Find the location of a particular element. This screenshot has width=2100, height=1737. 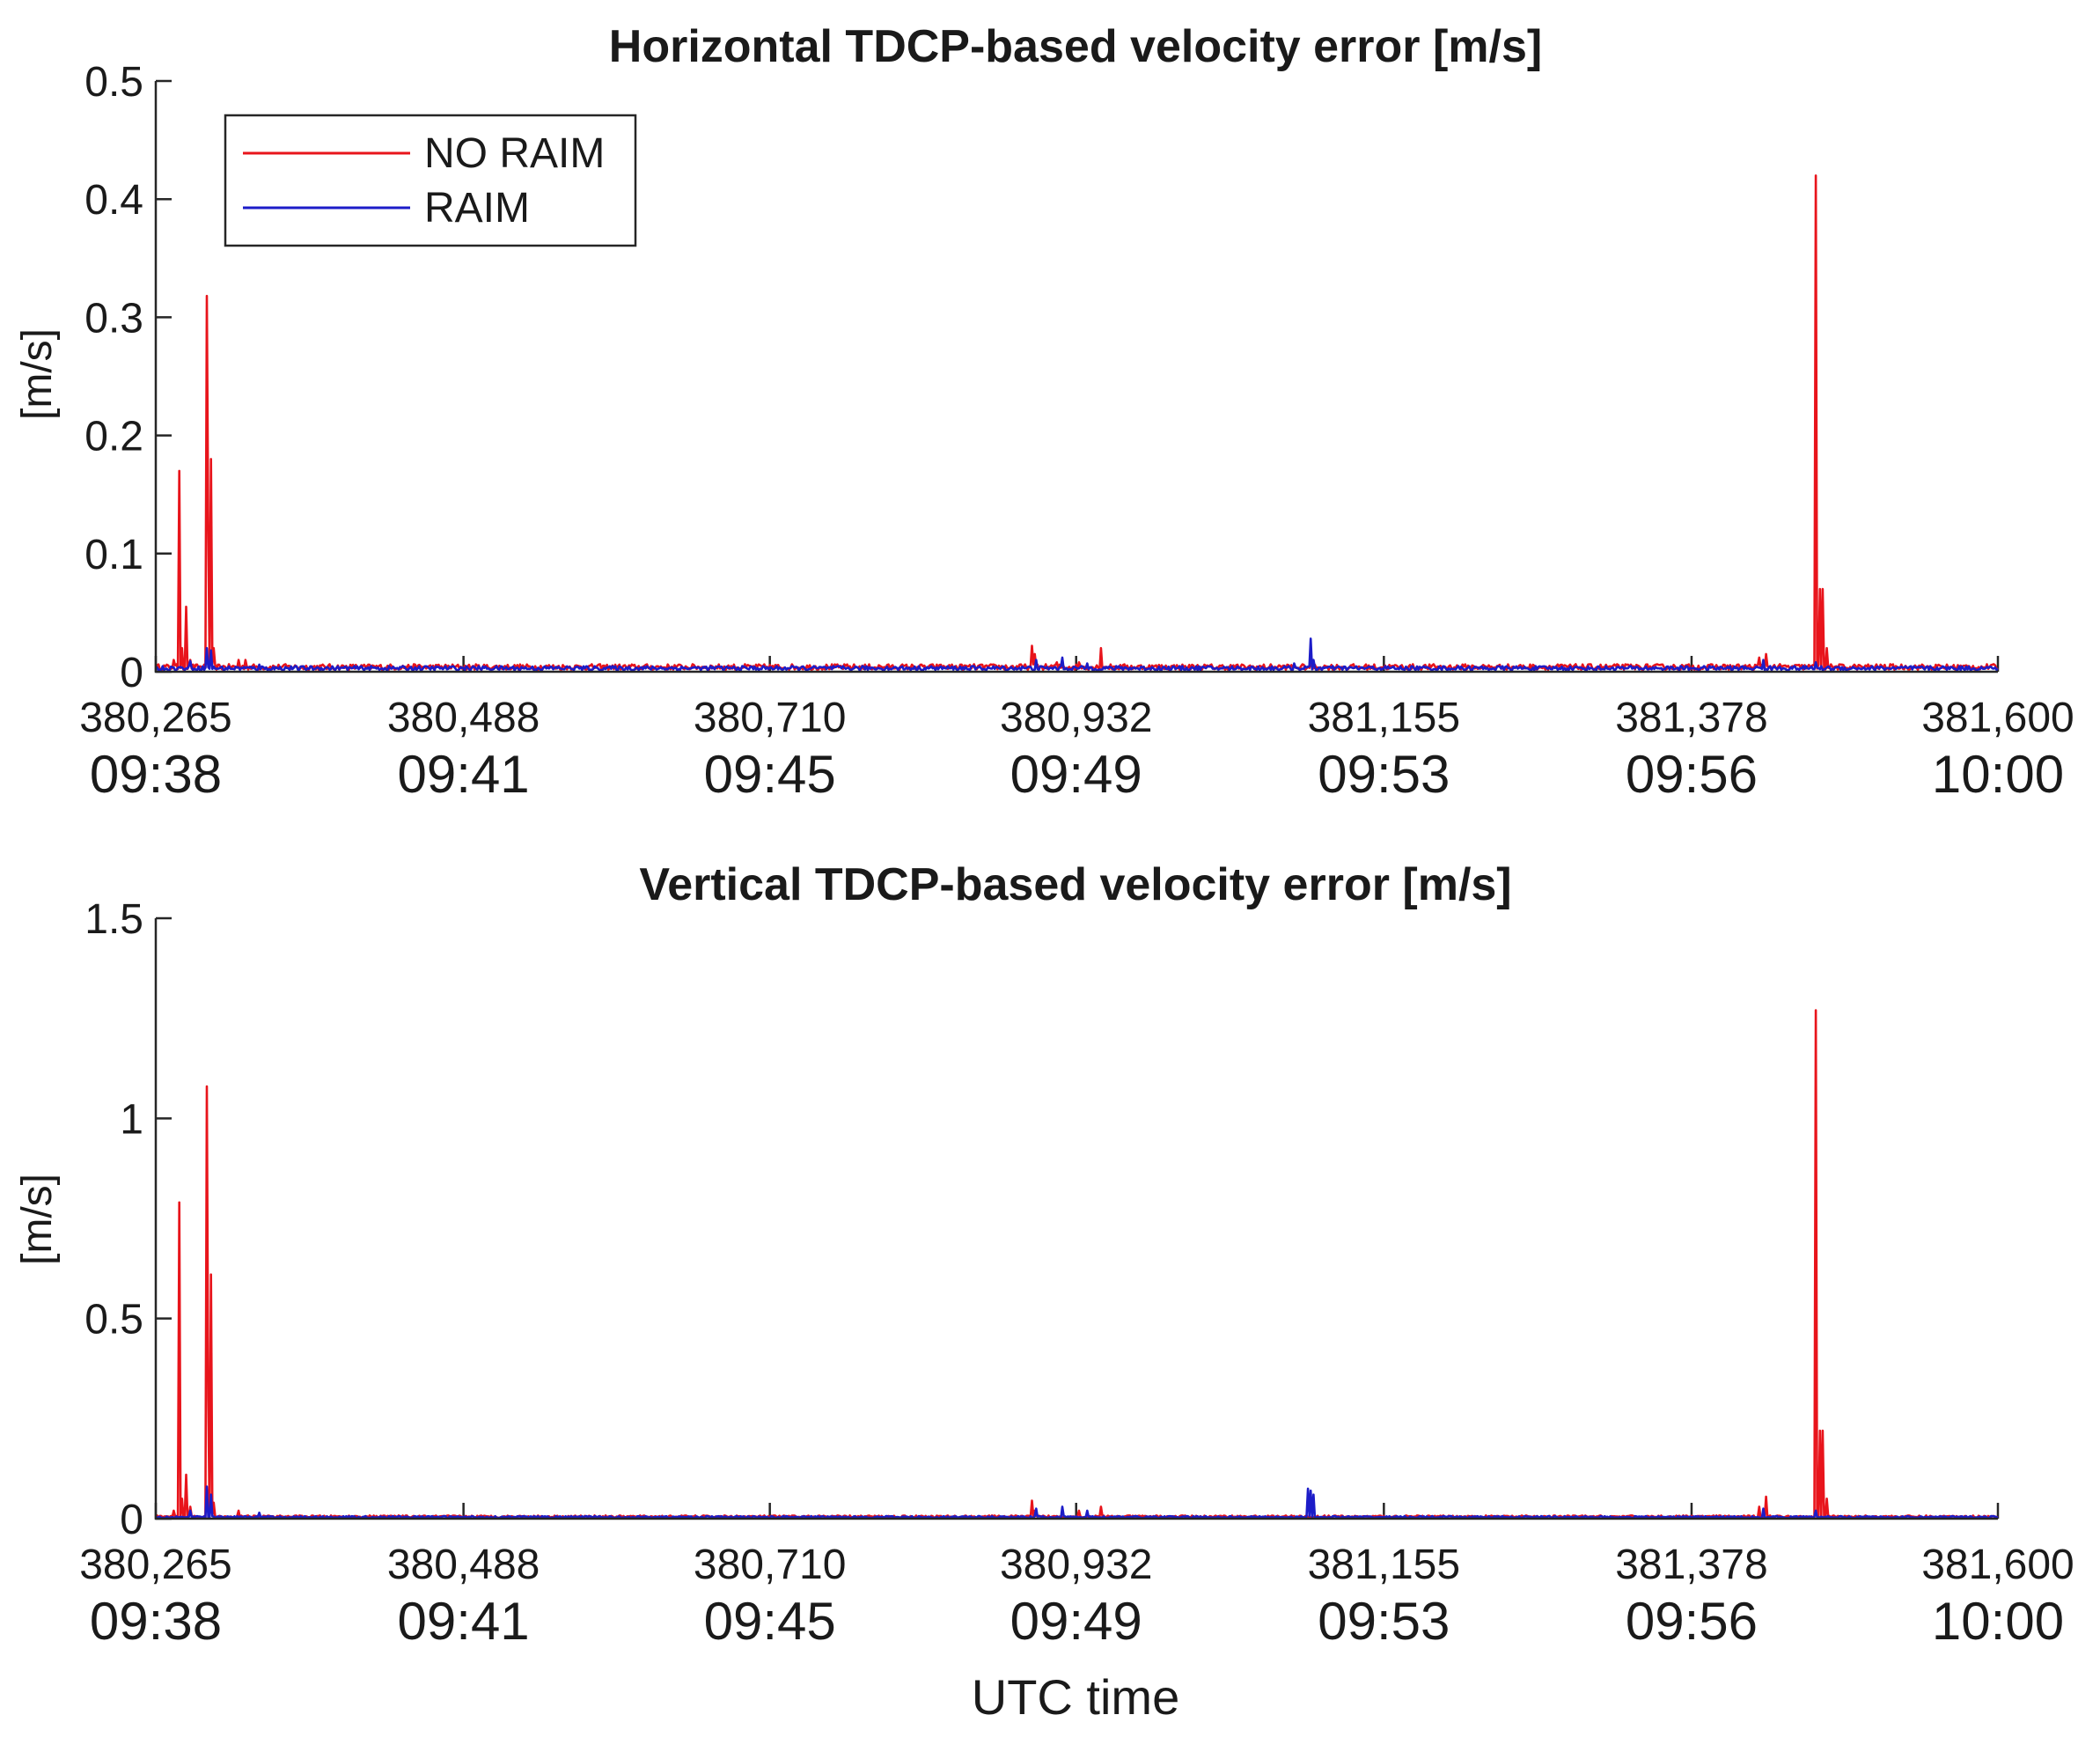

legend-label-no-raim: NO RAIM is located at coordinates (515, 154).